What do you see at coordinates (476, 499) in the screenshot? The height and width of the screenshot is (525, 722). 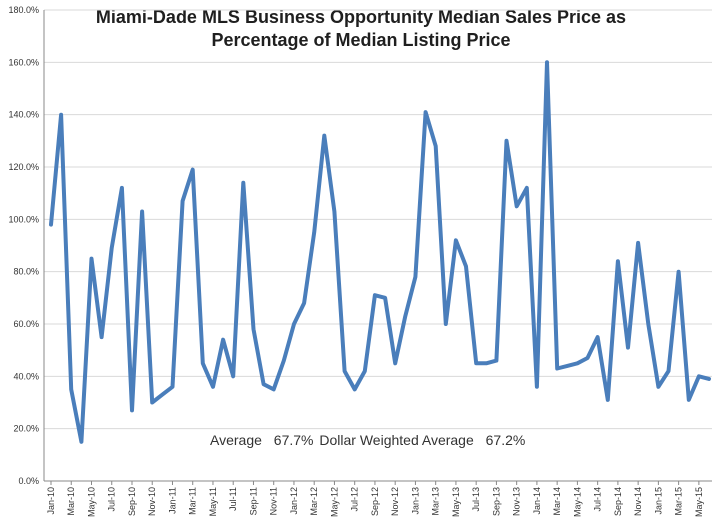 I see `x-tick-label: Jul-13` at bounding box center [476, 499].